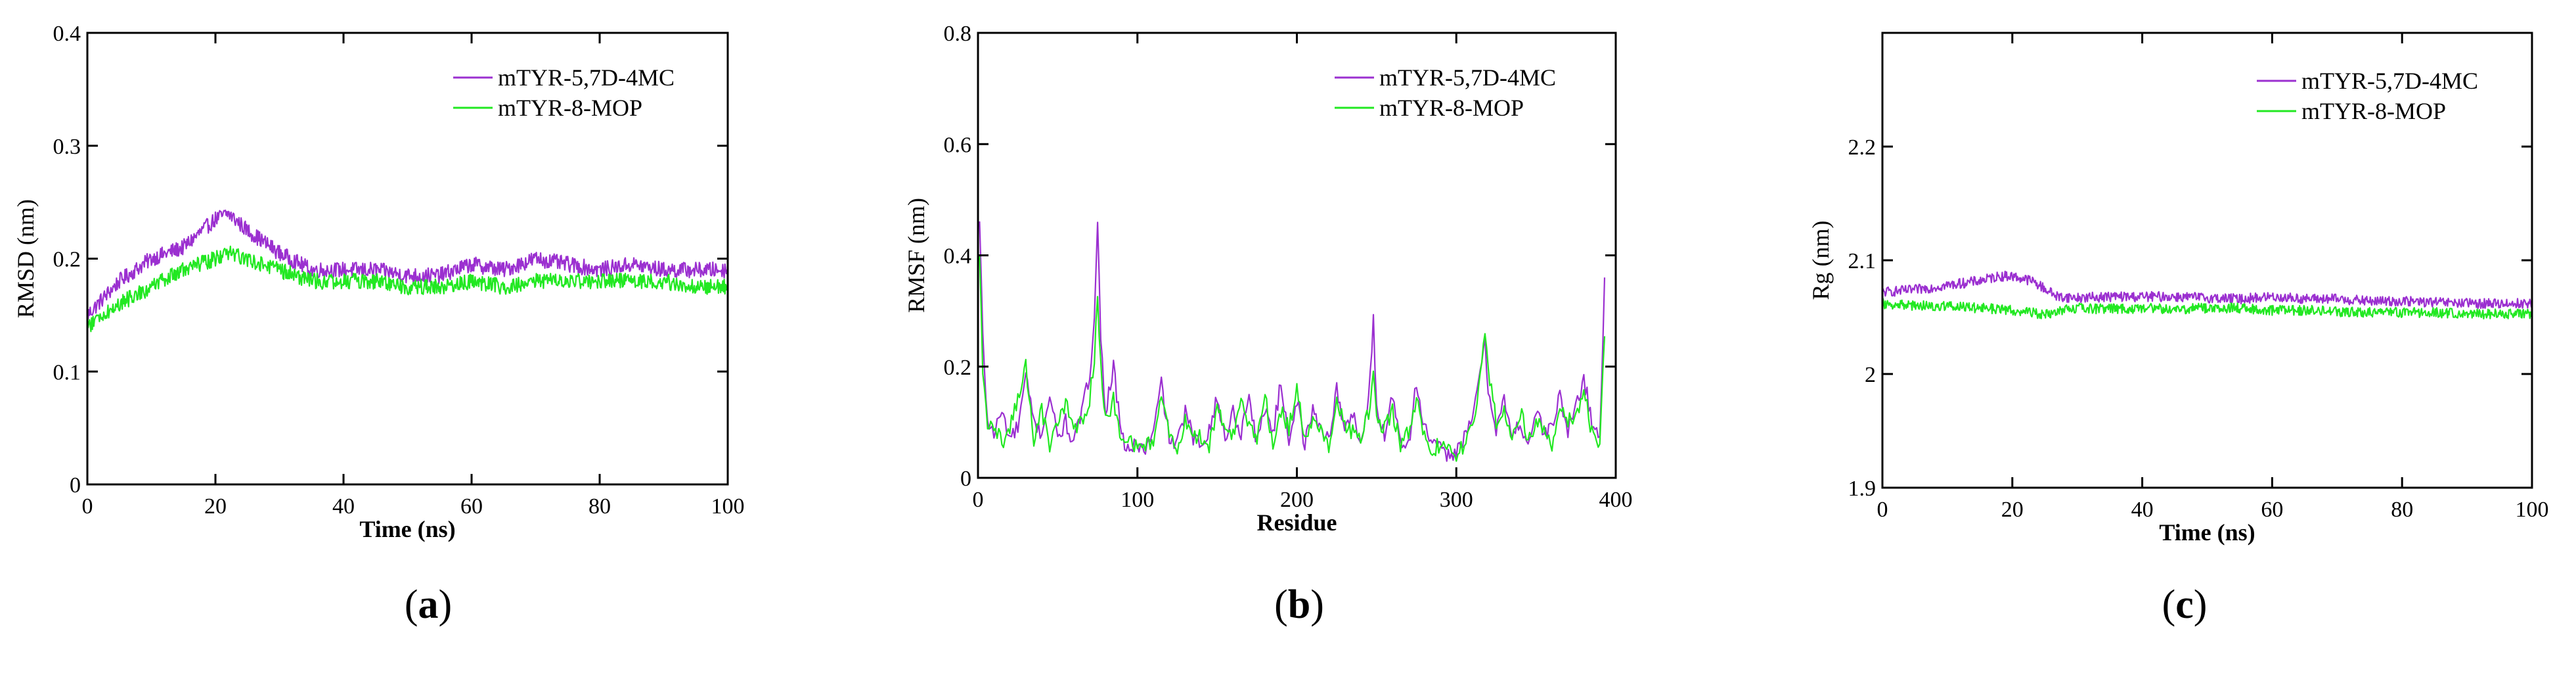 This screenshot has height=677, width=2576. Describe the element at coordinates (1456, 500) in the screenshot. I see `x-tick-label: 300` at that location.